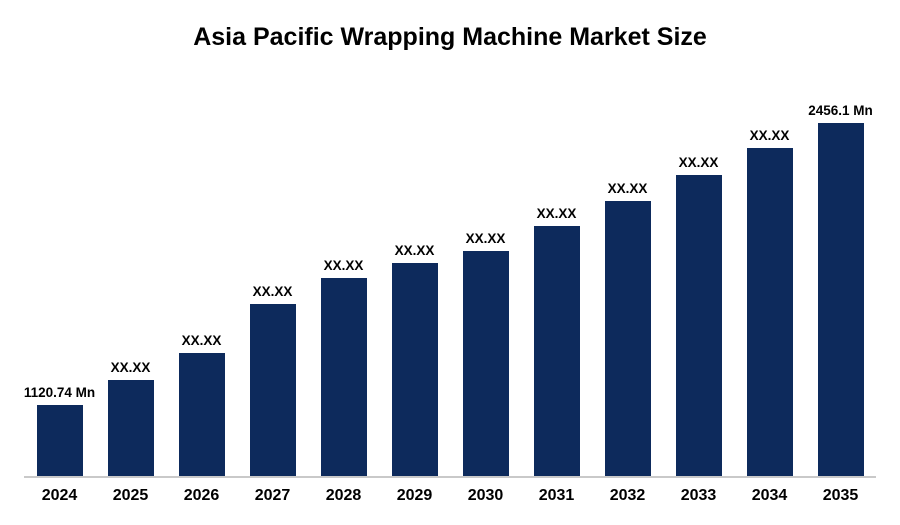  What do you see at coordinates (556, 495) in the screenshot?
I see `x-axis-label: 2031` at bounding box center [556, 495].